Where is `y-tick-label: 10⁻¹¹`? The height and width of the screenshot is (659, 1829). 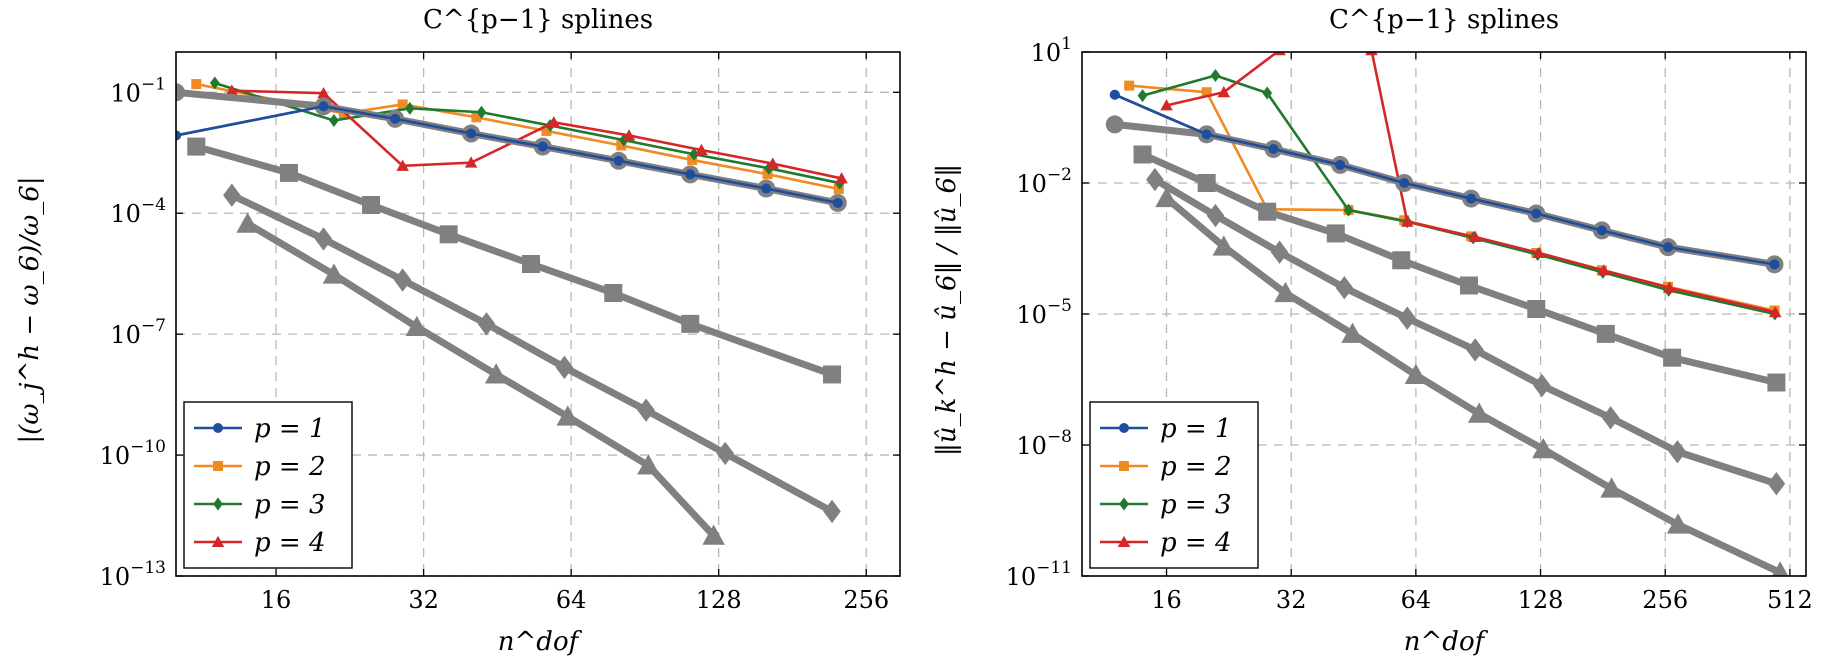 y-tick-label: 10⁻¹¹ is located at coordinates (1039, 574).